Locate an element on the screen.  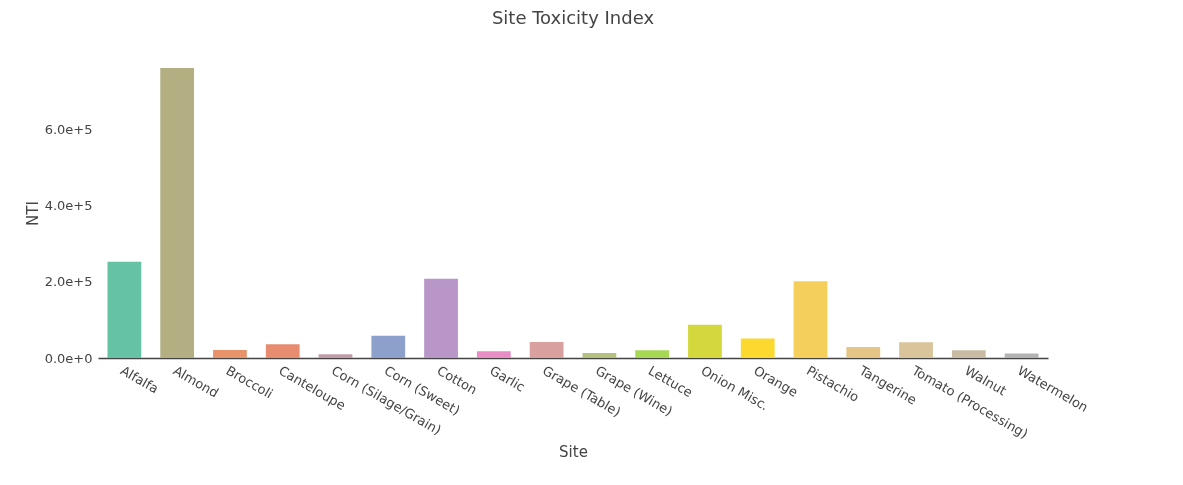
chart-title: Site Toxicity Index is located at coordinates (573, 17).